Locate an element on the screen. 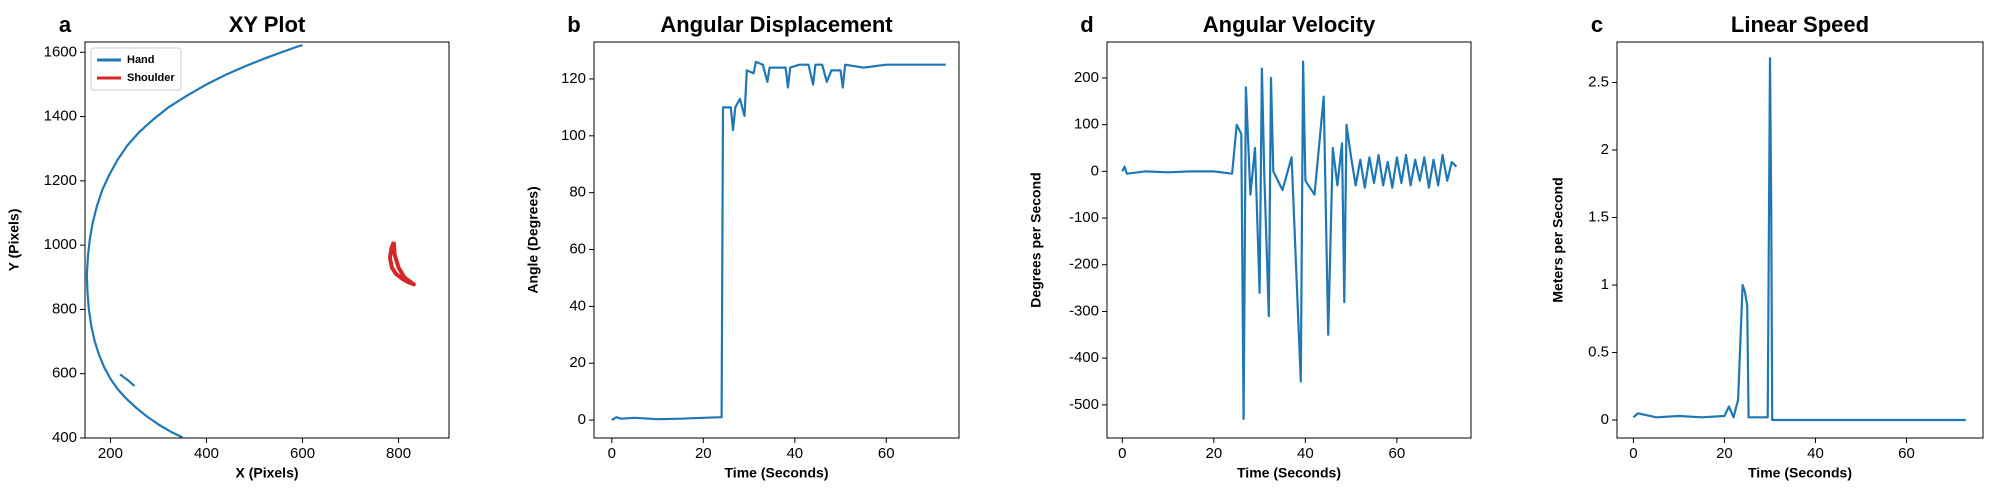 Image resolution: width=2000 pixels, height=500 pixels. y-tick-label: 800 is located at coordinates (64, 308).